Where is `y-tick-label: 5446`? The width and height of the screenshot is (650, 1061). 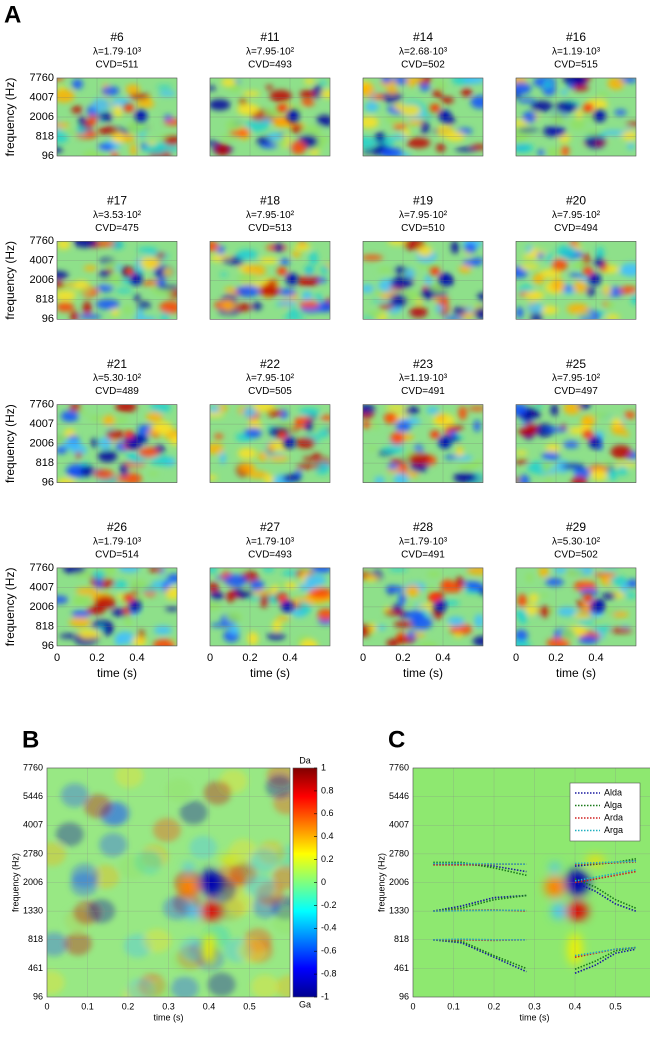
y-tick-label: 5446 is located at coordinates (33, 796).